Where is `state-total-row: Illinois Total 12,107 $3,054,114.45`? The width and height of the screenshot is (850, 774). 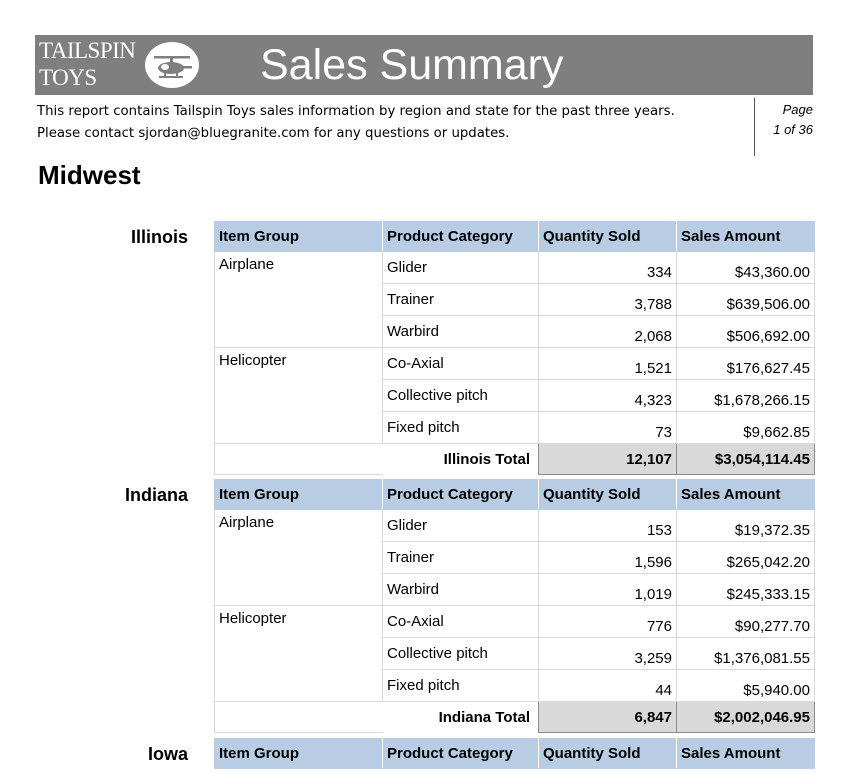
state-total-row: Illinois Total 12,107 $3,054,114.45 is located at coordinates (514, 459).